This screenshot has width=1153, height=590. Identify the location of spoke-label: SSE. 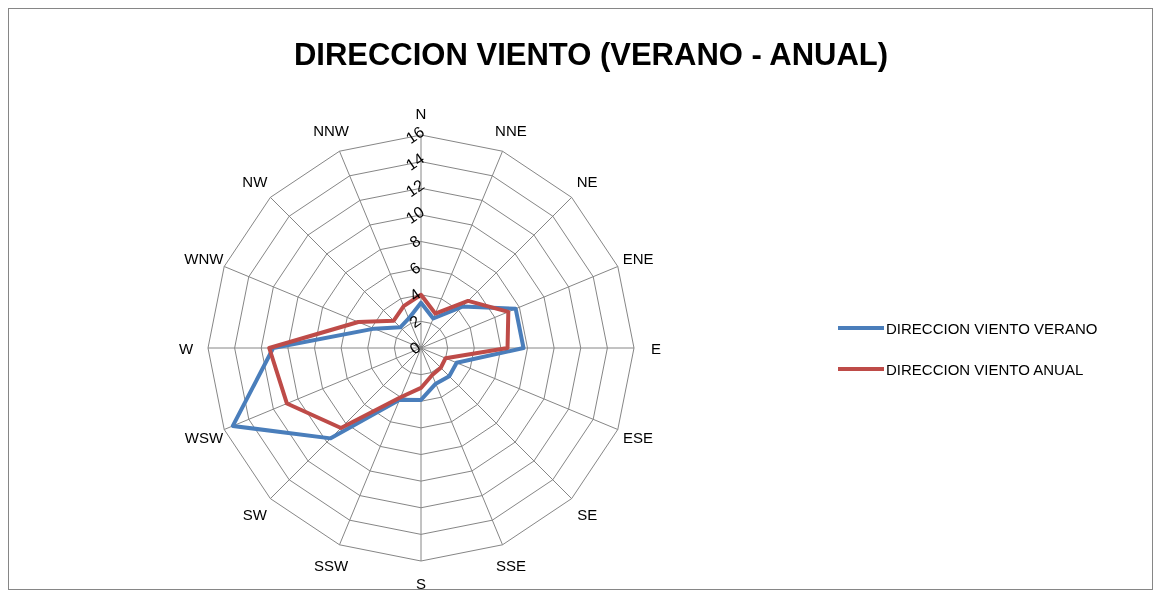
(510, 565).